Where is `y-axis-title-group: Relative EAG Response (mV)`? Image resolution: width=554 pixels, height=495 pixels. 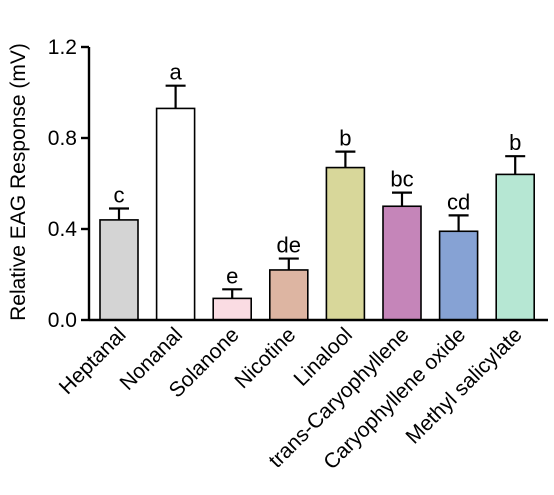
y-axis-title-group: Relative EAG Response (mV) is located at coordinates (18, 182).